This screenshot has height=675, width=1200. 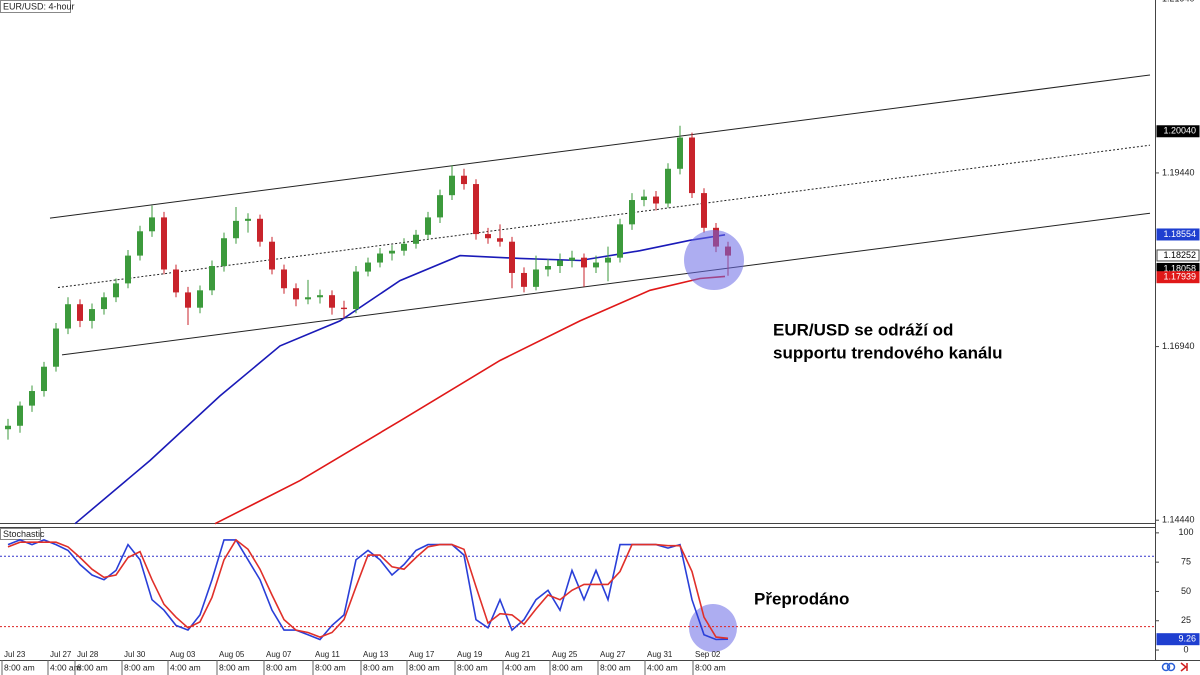 I want to click on indicator-title: Stochastic, so click(x=24, y=534).